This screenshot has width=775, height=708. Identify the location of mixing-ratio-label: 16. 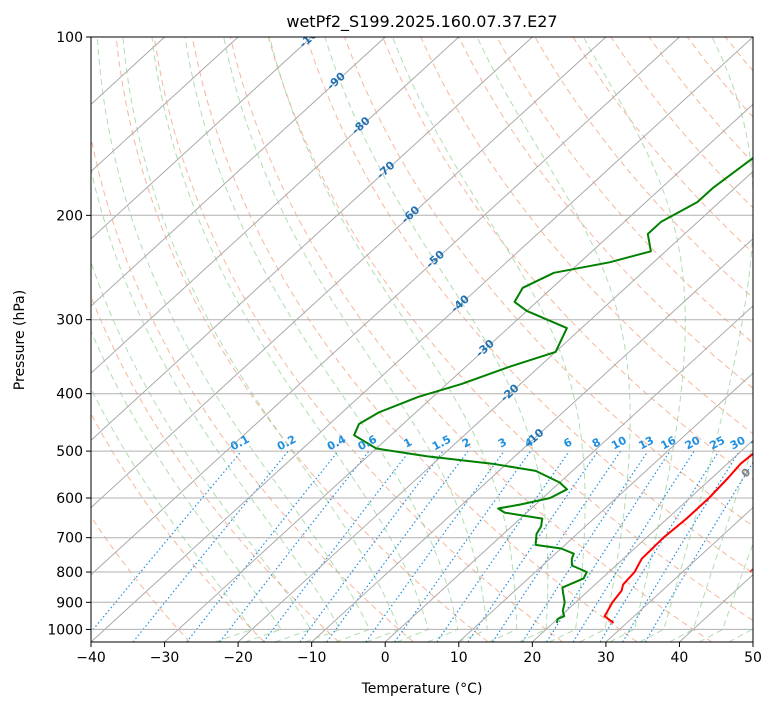
(669, 443).